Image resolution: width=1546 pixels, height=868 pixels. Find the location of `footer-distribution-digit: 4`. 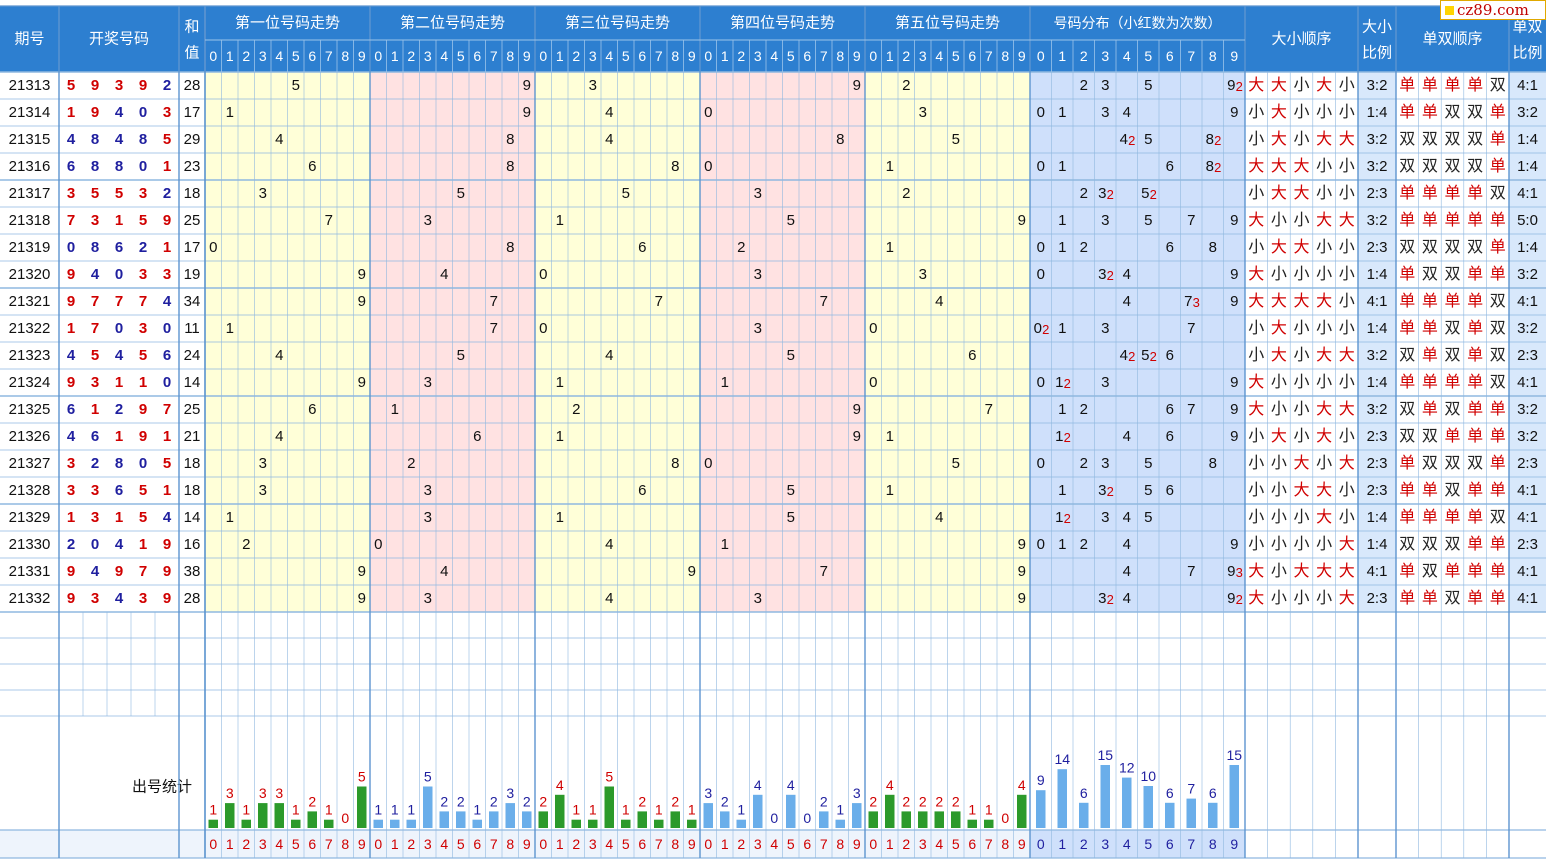

footer-distribution-digit: 4 is located at coordinates (1127, 844).